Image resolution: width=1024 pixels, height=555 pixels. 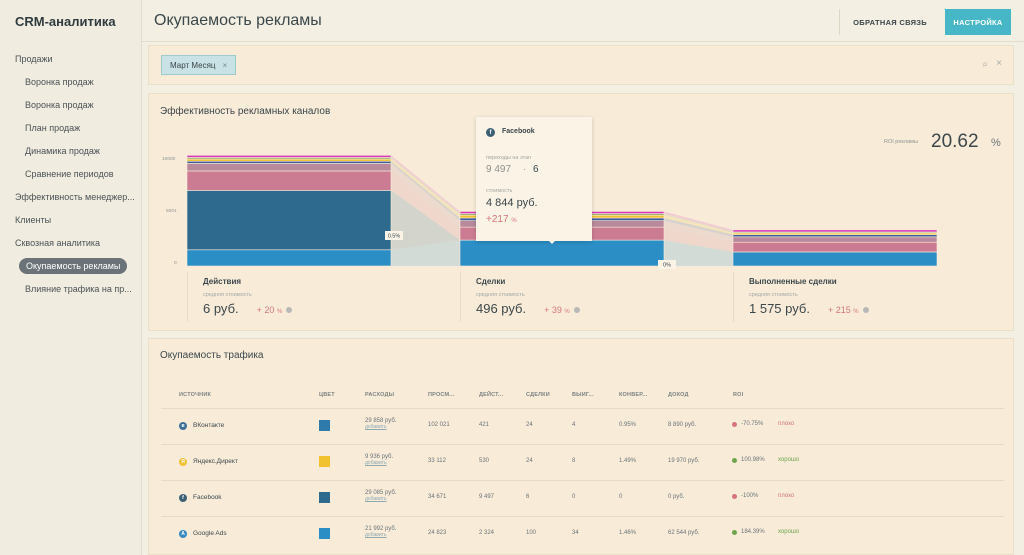 I want to click on col-header-spend: РАСХОДЫ, so click(x=380, y=395).